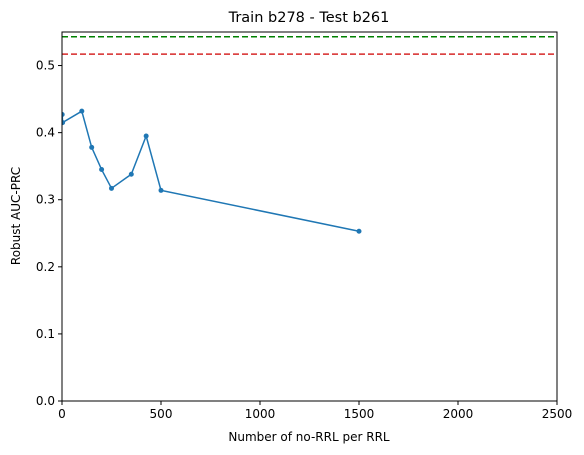  Describe the element at coordinates (45, 66) in the screenshot. I see `y-tick-label: 0.5` at that location.